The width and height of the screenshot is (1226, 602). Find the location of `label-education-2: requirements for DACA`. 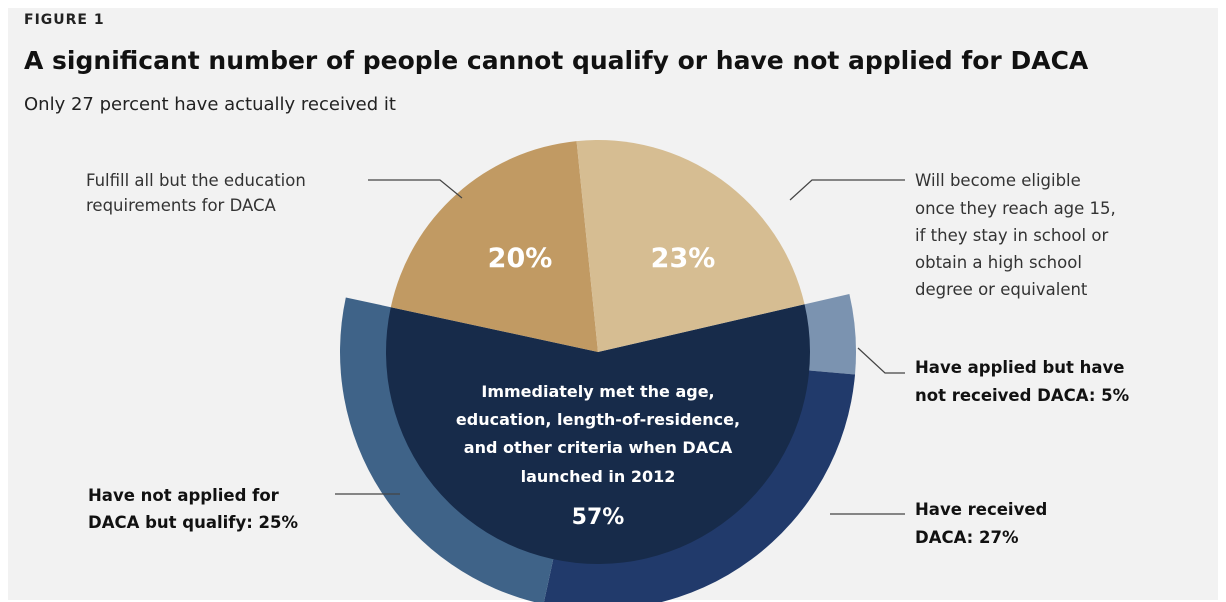

label-education-2: requirements for DACA is located at coordinates (181, 205).